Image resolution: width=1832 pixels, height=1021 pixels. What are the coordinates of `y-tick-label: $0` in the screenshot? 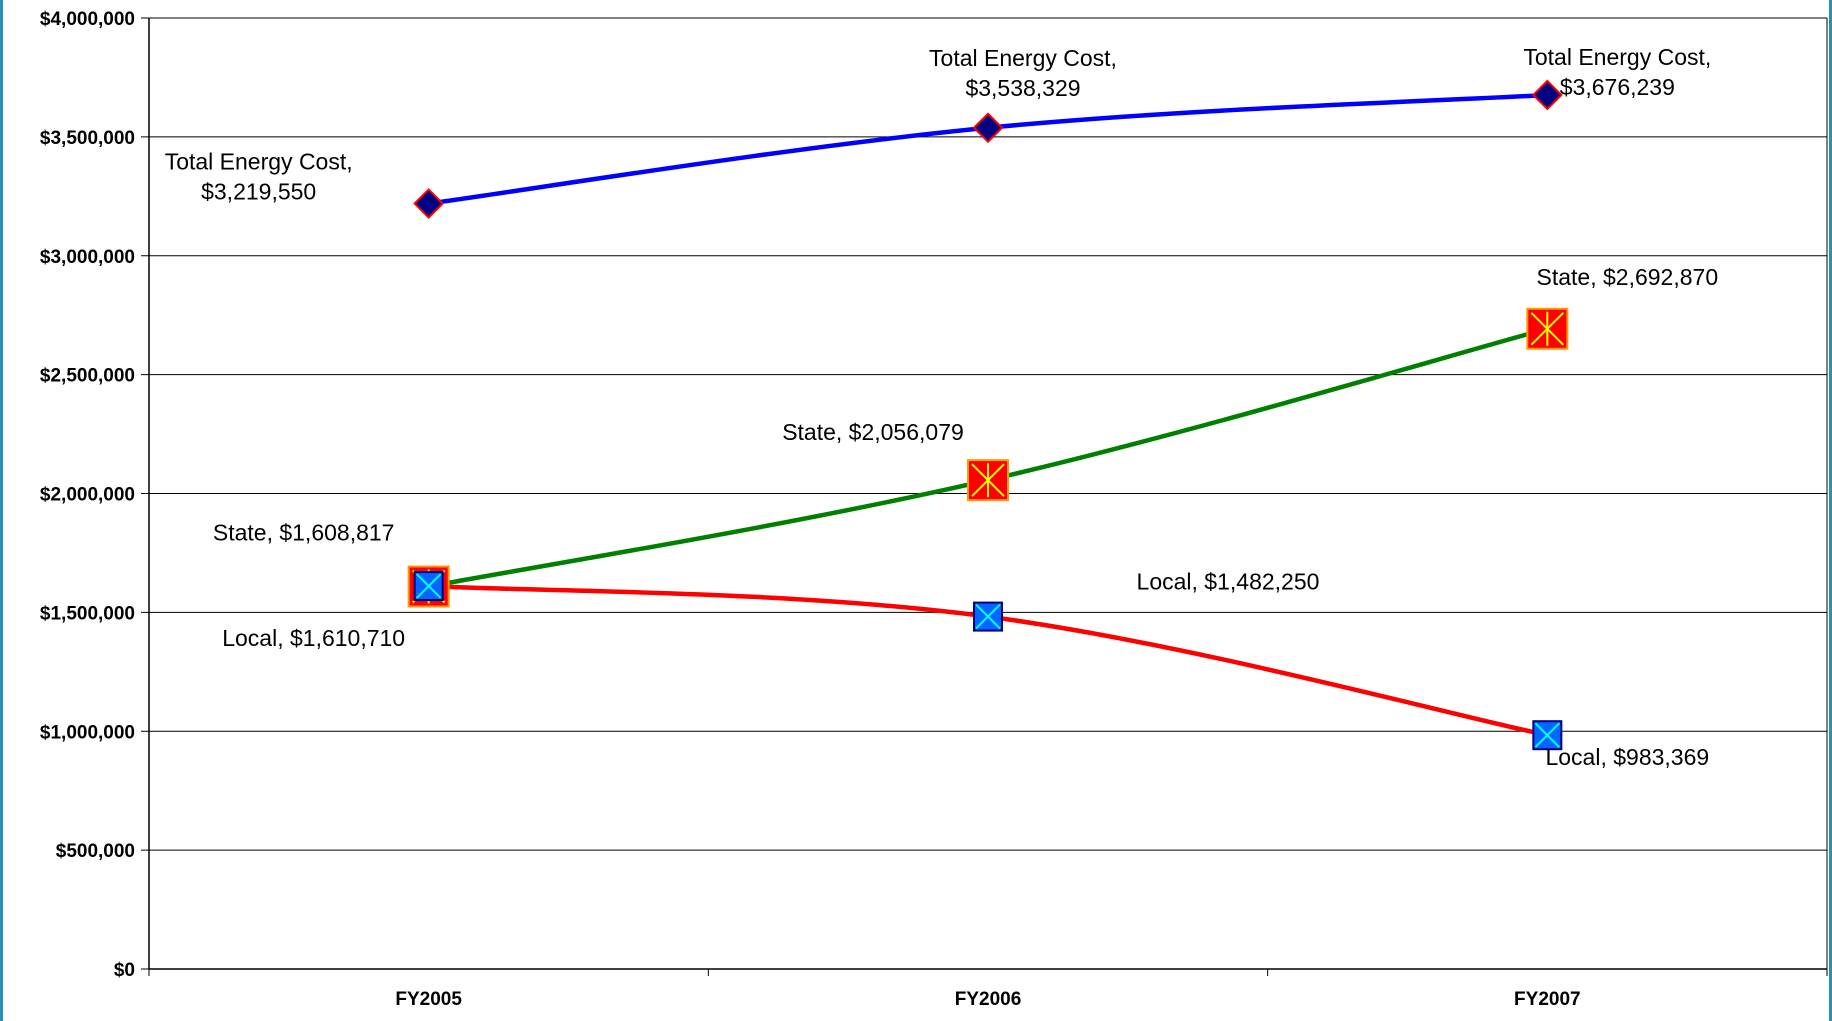 It's located at (124, 970).